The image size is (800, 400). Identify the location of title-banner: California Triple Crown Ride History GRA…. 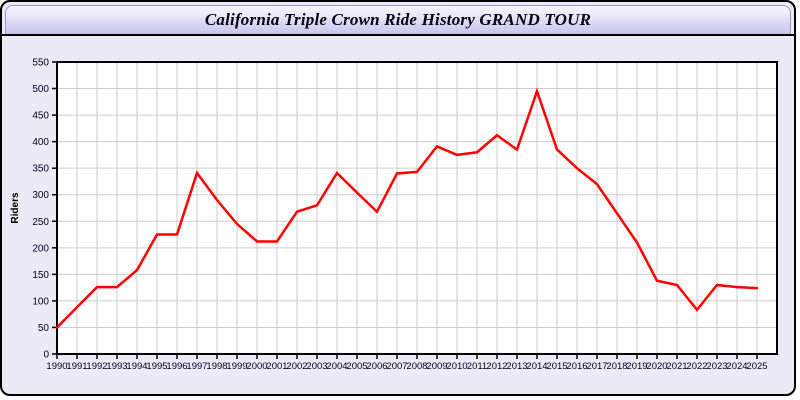
(398, 19).